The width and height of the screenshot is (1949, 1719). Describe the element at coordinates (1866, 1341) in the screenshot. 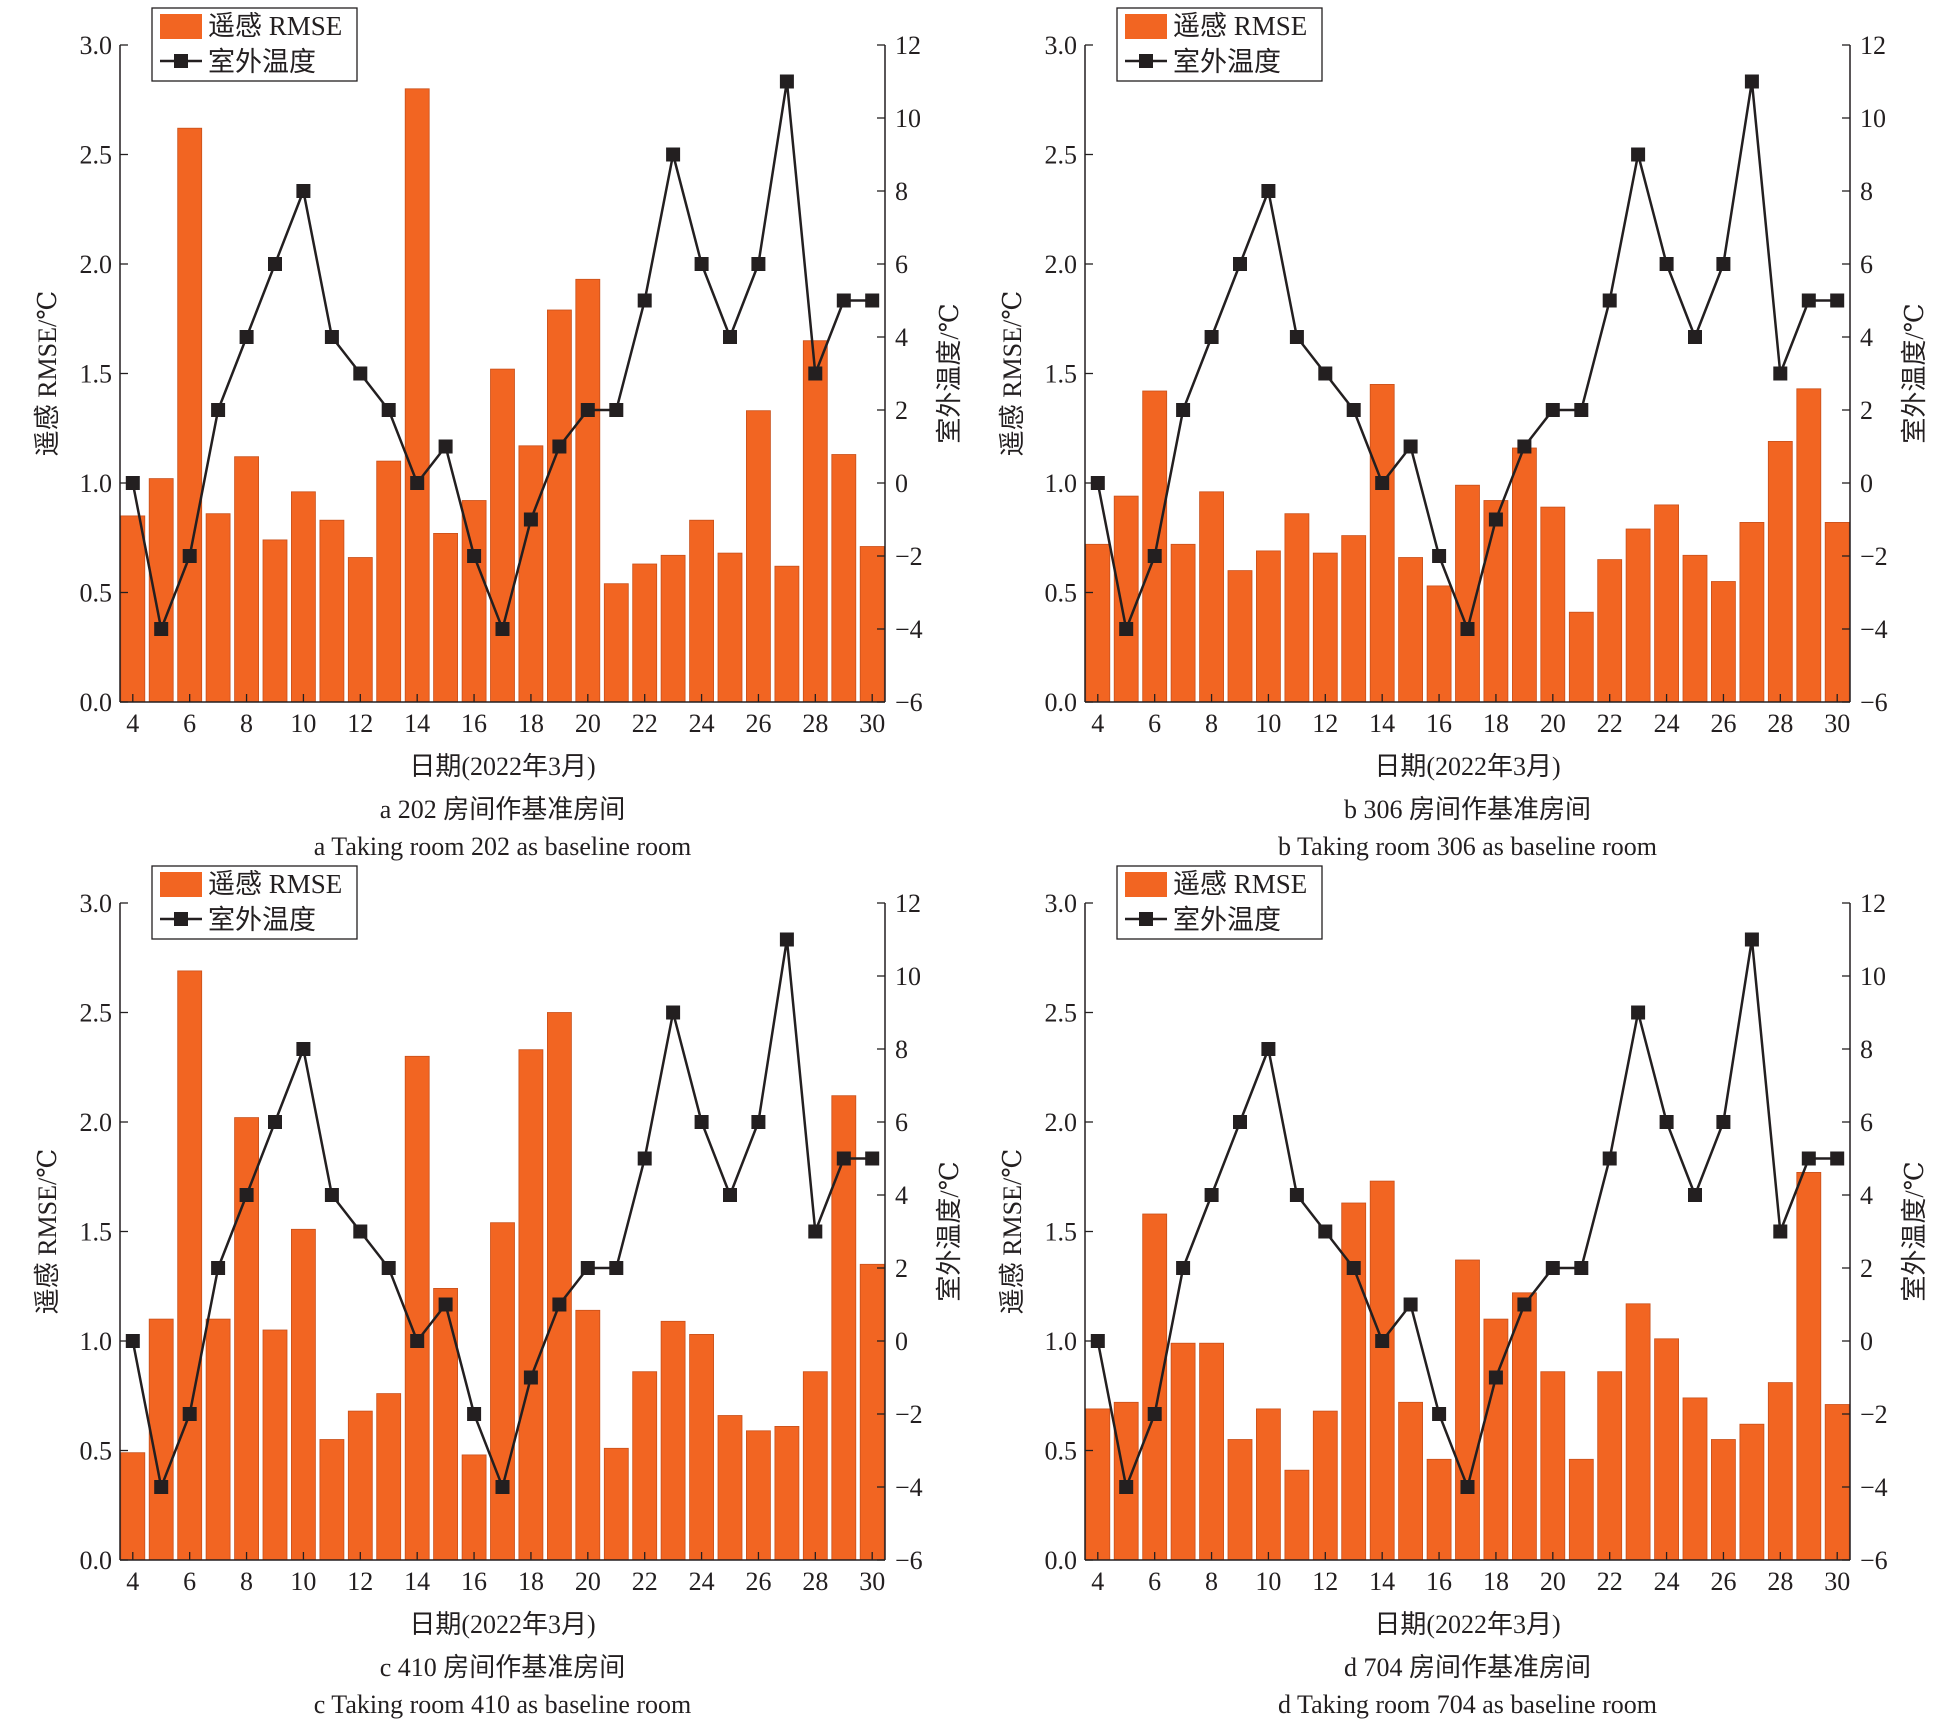

I see `right-tick-label: 0` at that location.